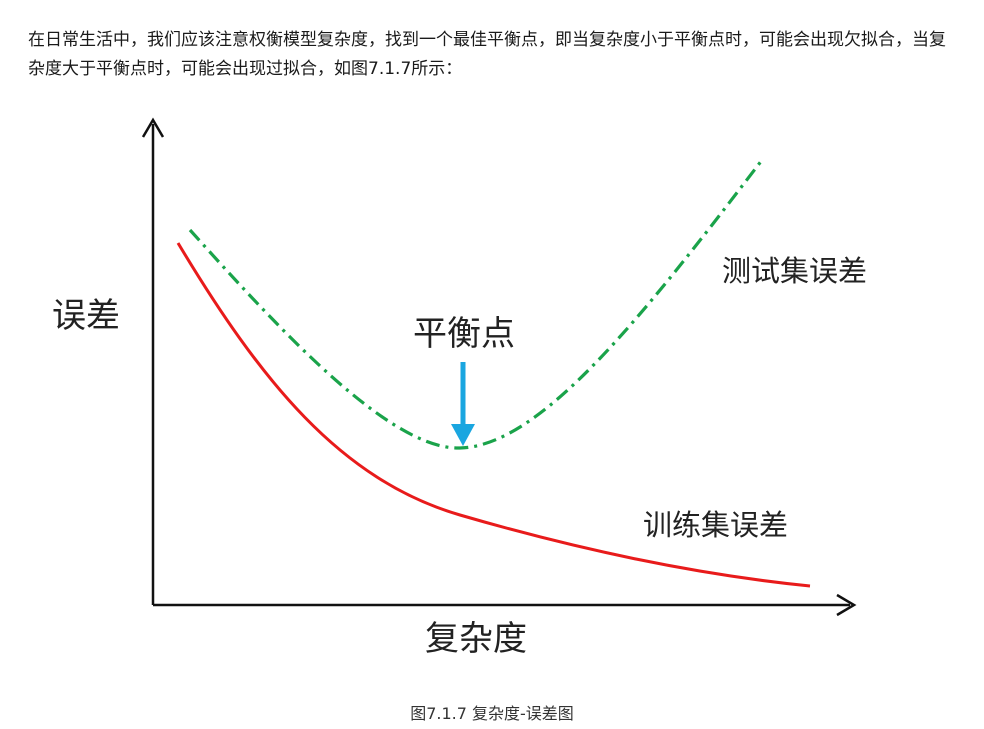 This screenshot has width=984, height=729. What do you see at coordinates (463, 435) in the screenshot?
I see `balance-point-arrowhead` at bounding box center [463, 435].